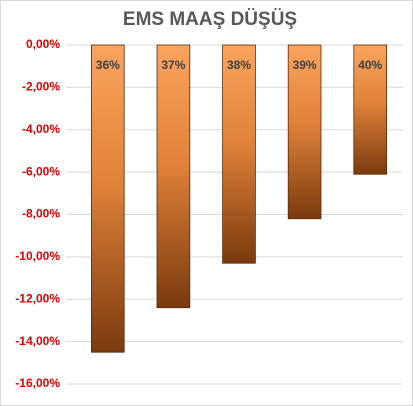  What do you see at coordinates (41, 214) in the screenshot?
I see `y-tick-label: -8,00%` at bounding box center [41, 214].